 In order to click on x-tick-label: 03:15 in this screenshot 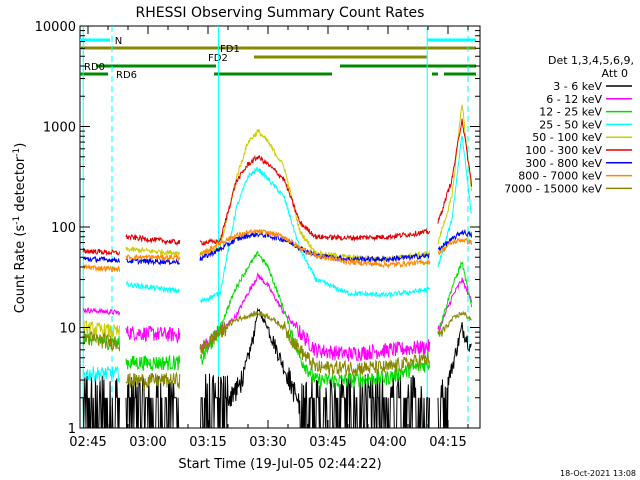, I will do `click(207, 442)`.